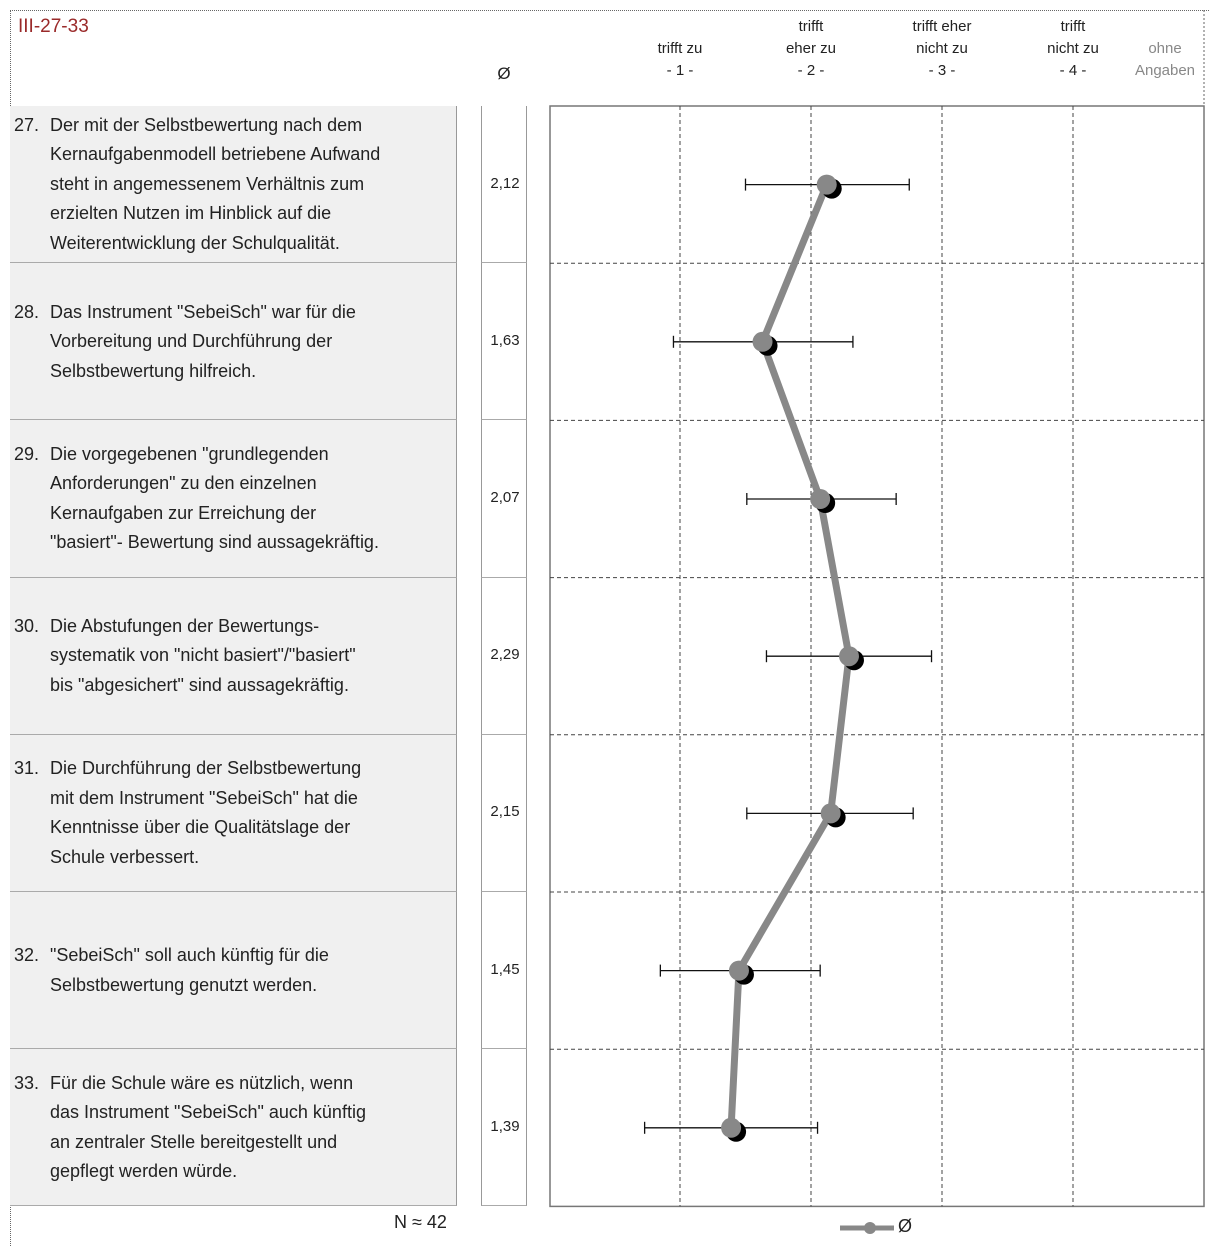 The width and height of the screenshot is (1210, 1247). Describe the element at coordinates (194, 1141) in the screenshot. I see `question-text-line: an zentraler Stelle bereitgestellt und` at that location.